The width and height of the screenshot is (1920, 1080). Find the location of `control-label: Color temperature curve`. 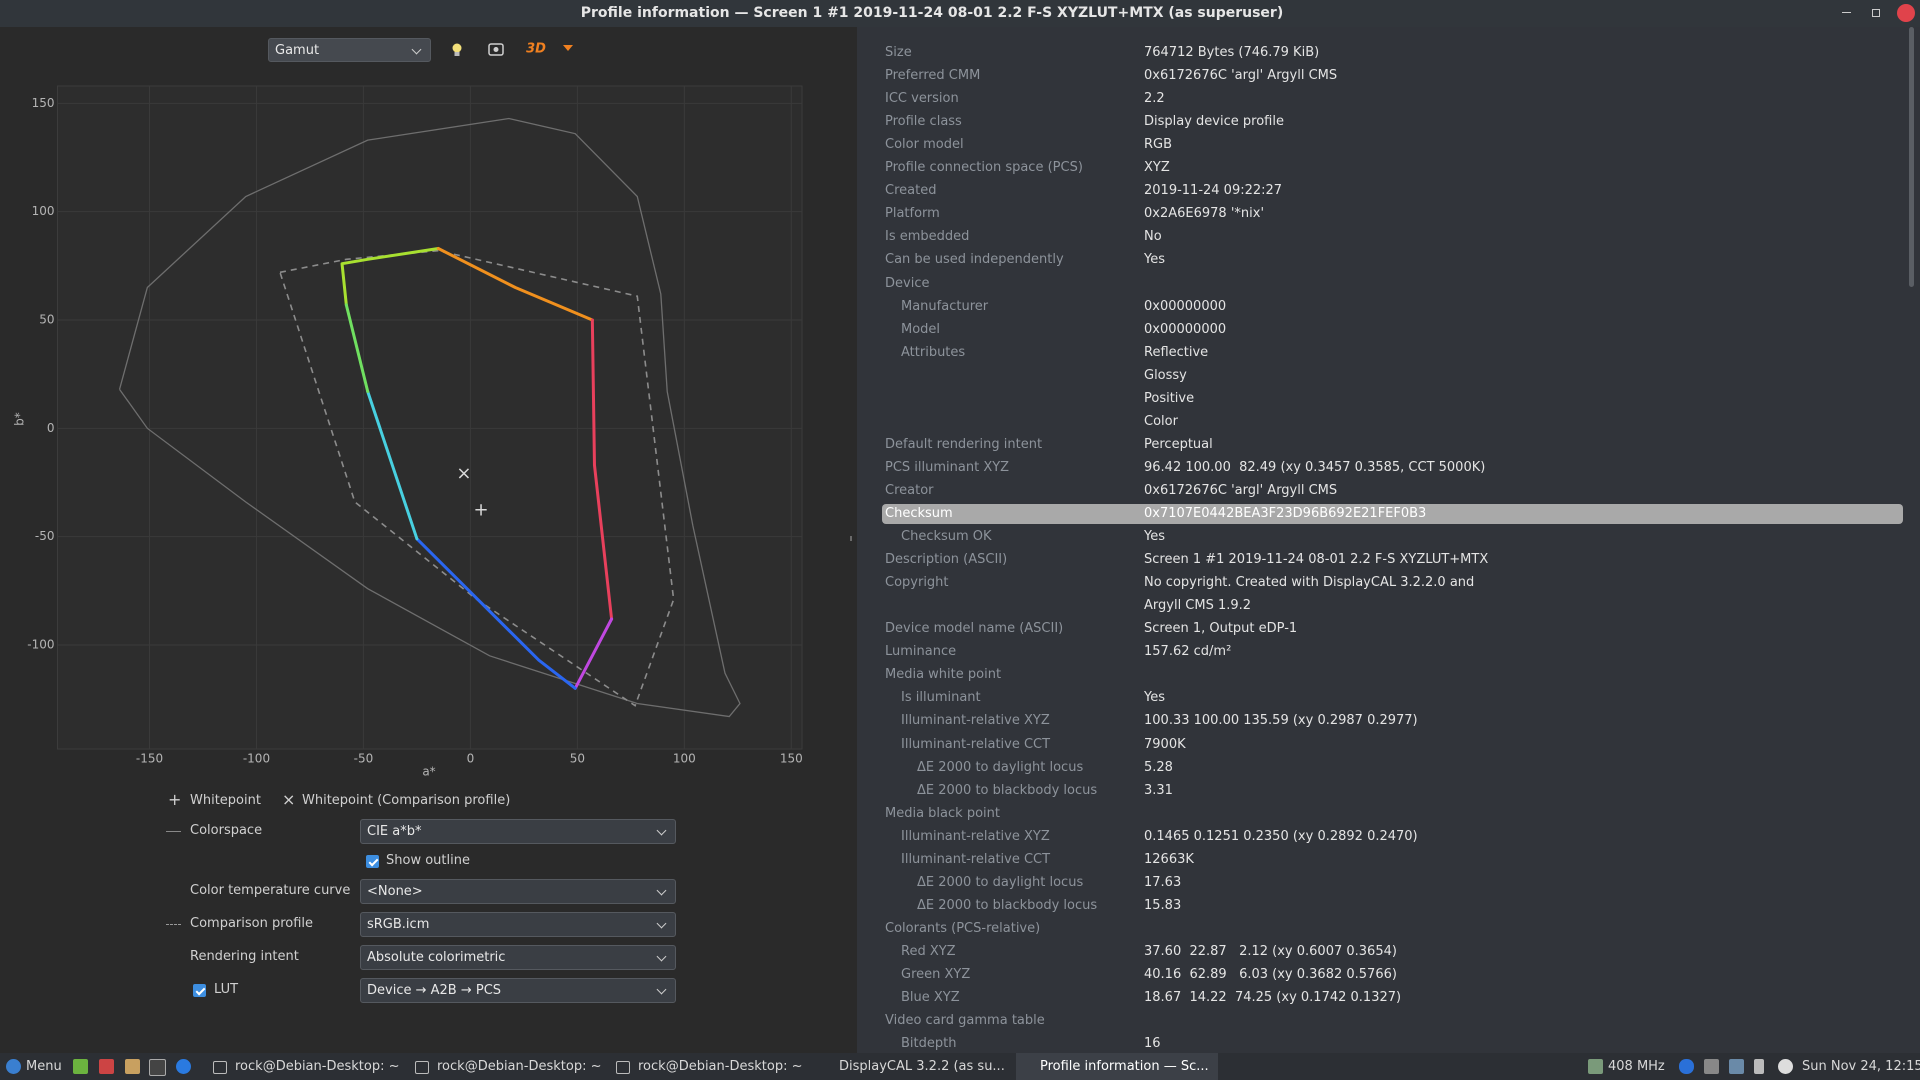

control-label: Color temperature curve is located at coordinates (270, 890).